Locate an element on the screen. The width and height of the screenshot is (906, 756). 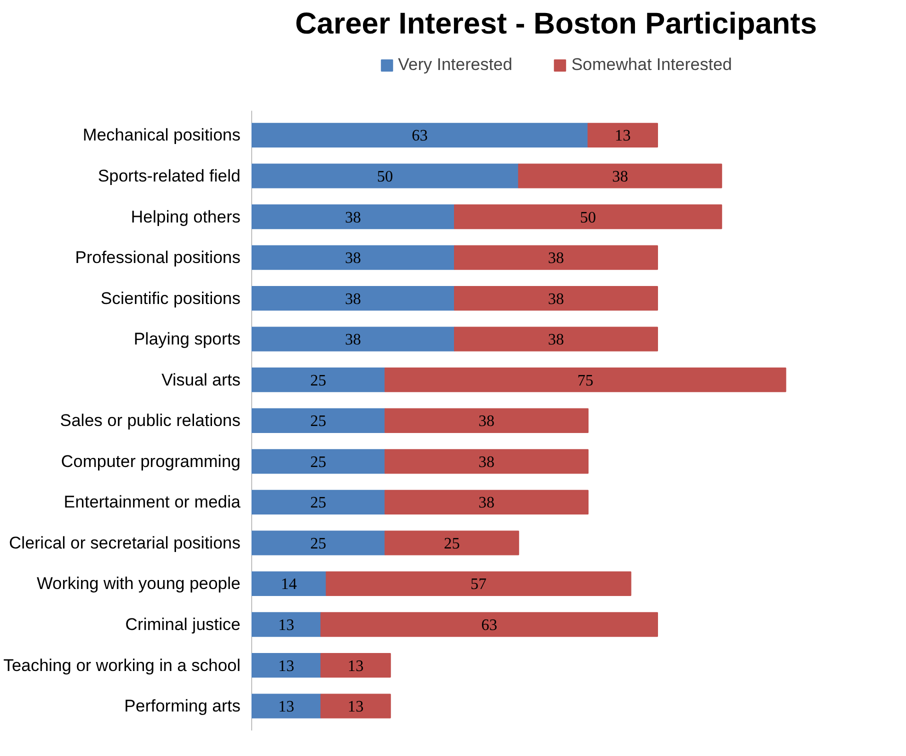
y-tick-label: Professional positions is located at coordinates (158, 258).